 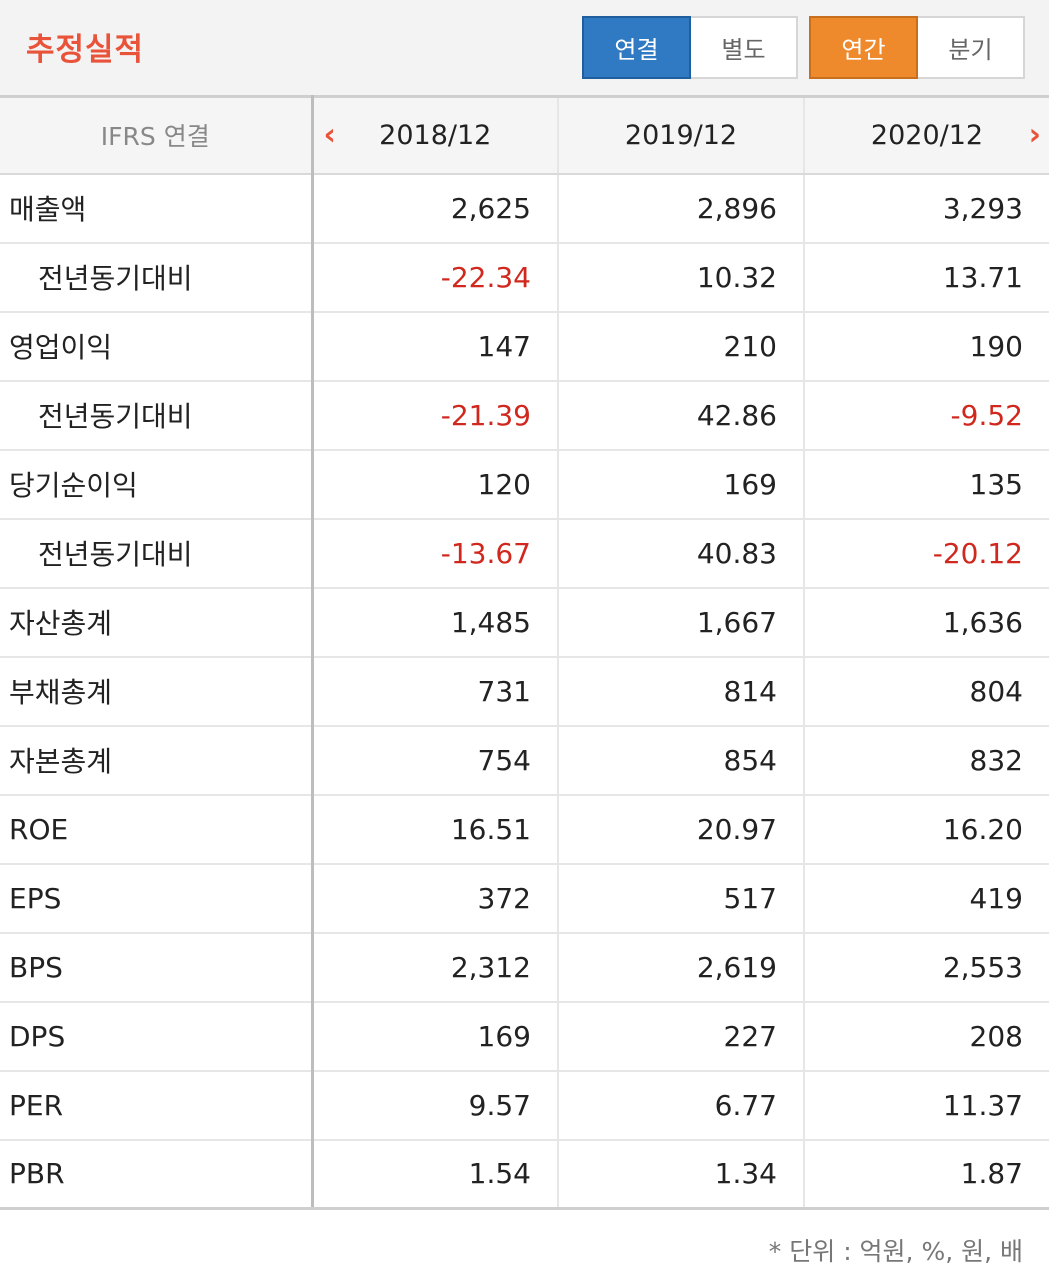 I want to click on cell-value: 2,619, so click(x=680, y=967).